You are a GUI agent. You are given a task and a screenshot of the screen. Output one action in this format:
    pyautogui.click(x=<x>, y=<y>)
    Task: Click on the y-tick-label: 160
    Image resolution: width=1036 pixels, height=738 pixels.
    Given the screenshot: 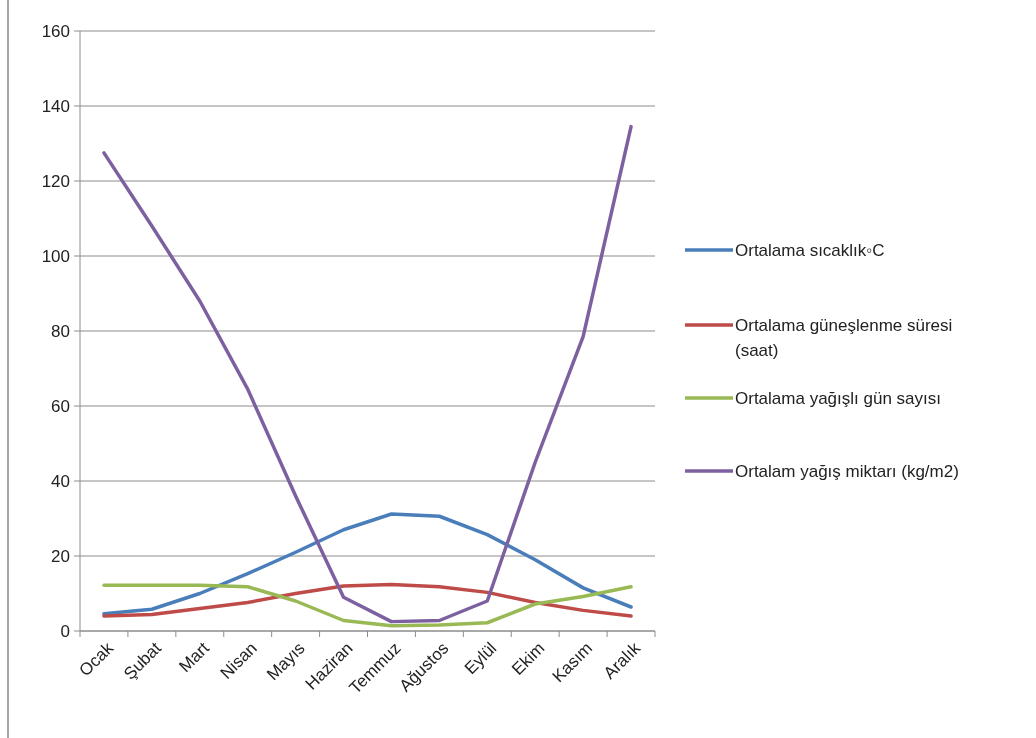 What is the action you would take?
    pyautogui.click(x=55, y=31)
    